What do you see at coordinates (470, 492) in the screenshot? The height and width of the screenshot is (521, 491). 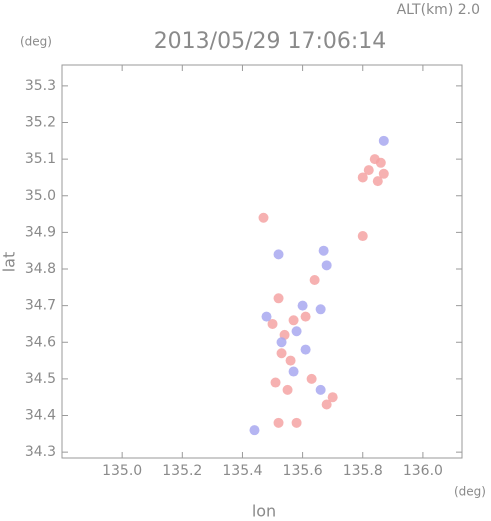 I see `x-unit: (deg)` at bounding box center [470, 492].